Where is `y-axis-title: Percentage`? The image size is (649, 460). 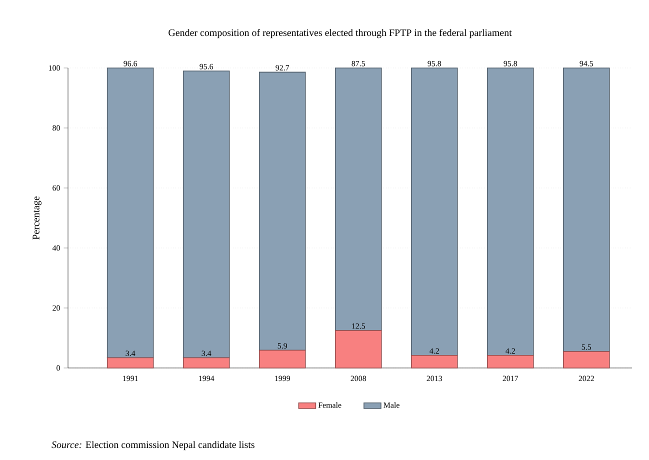
y-axis-title: Percentage is located at coordinates (37, 218).